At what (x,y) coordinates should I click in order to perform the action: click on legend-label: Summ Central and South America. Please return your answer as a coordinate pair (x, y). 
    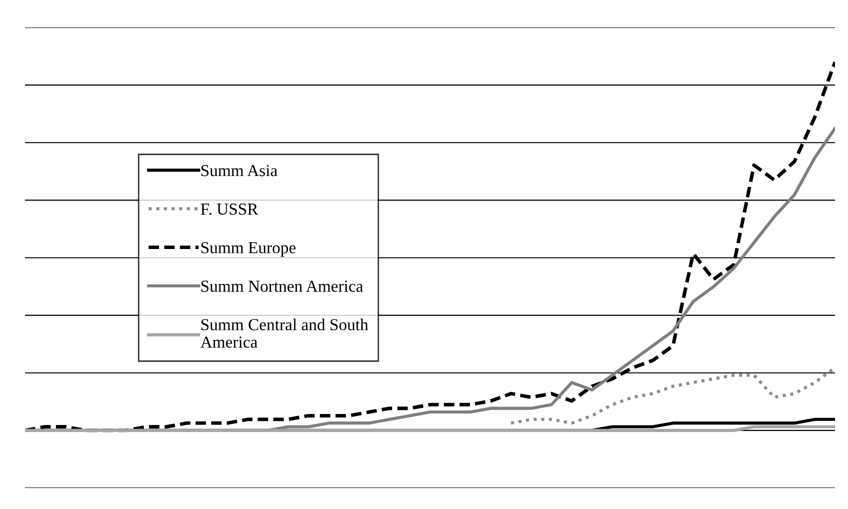
    Looking at the image, I should click on (284, 333).